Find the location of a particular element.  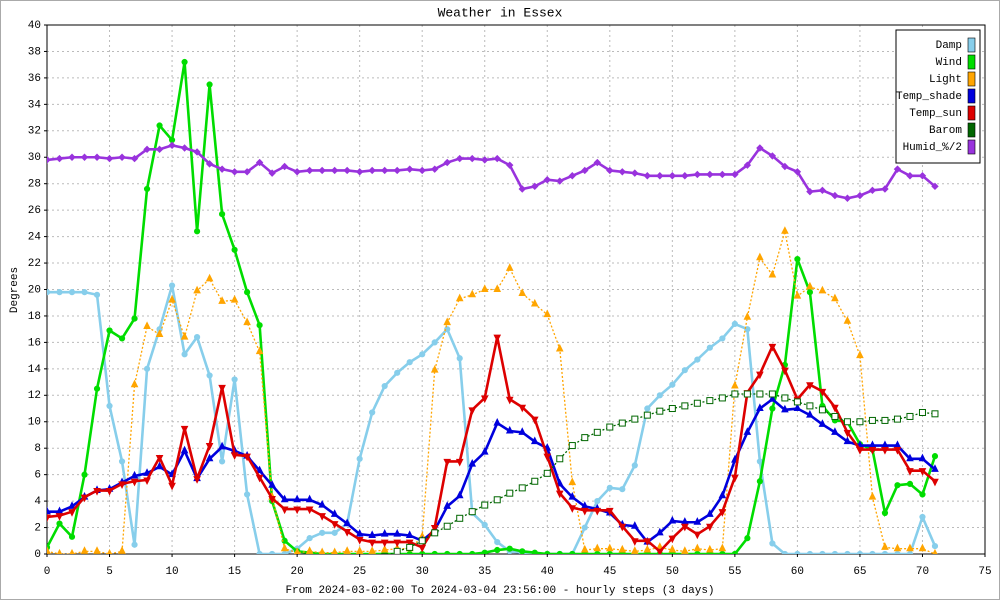

legend-swatch is located at coordinates (971, 147).